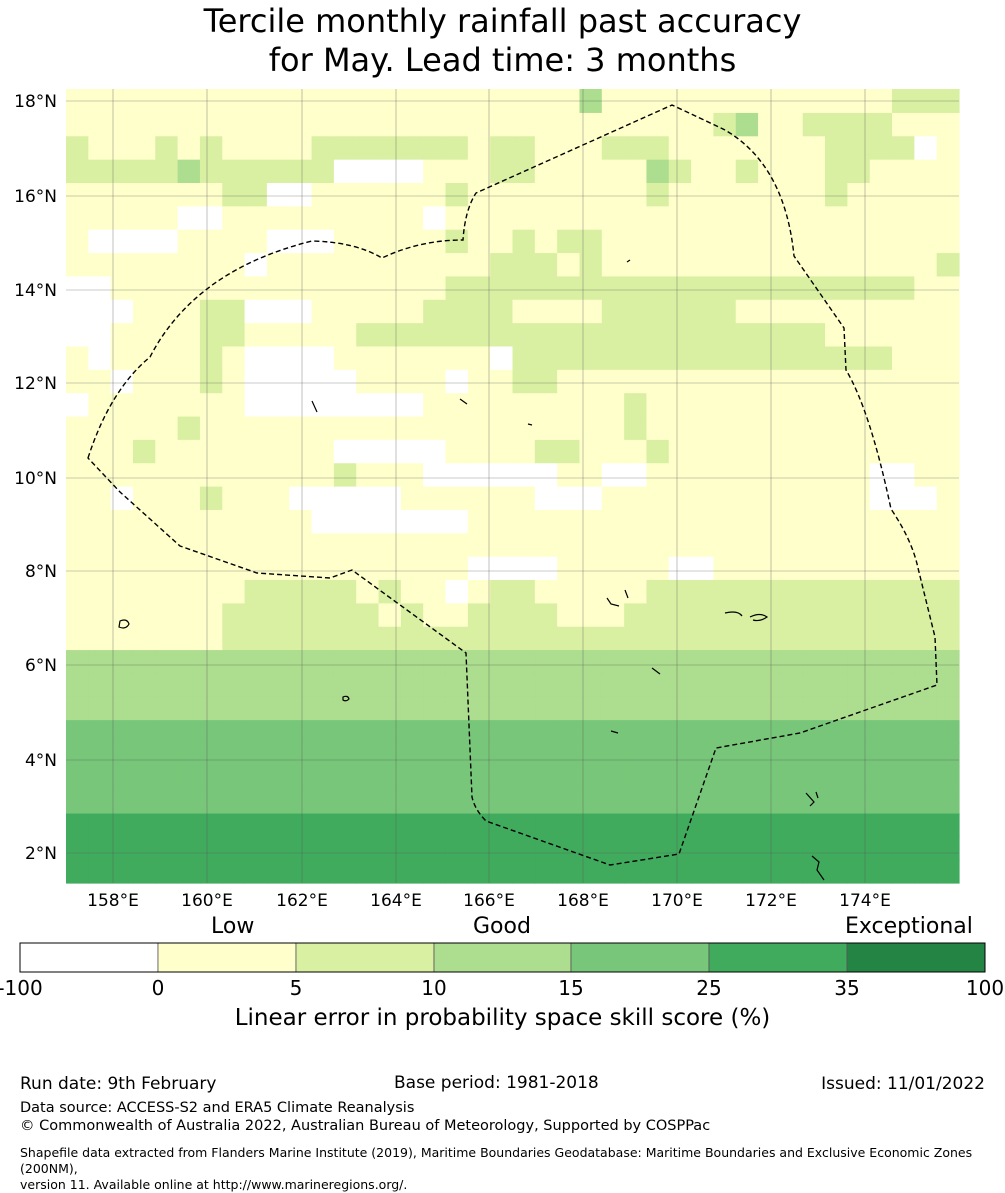 The width and height of the screenshot is (1005, 1193). What do you see at coordinates (502, 957) in the screenshot?
I see `colorbar-swatch` at bounding box center [502, 957].